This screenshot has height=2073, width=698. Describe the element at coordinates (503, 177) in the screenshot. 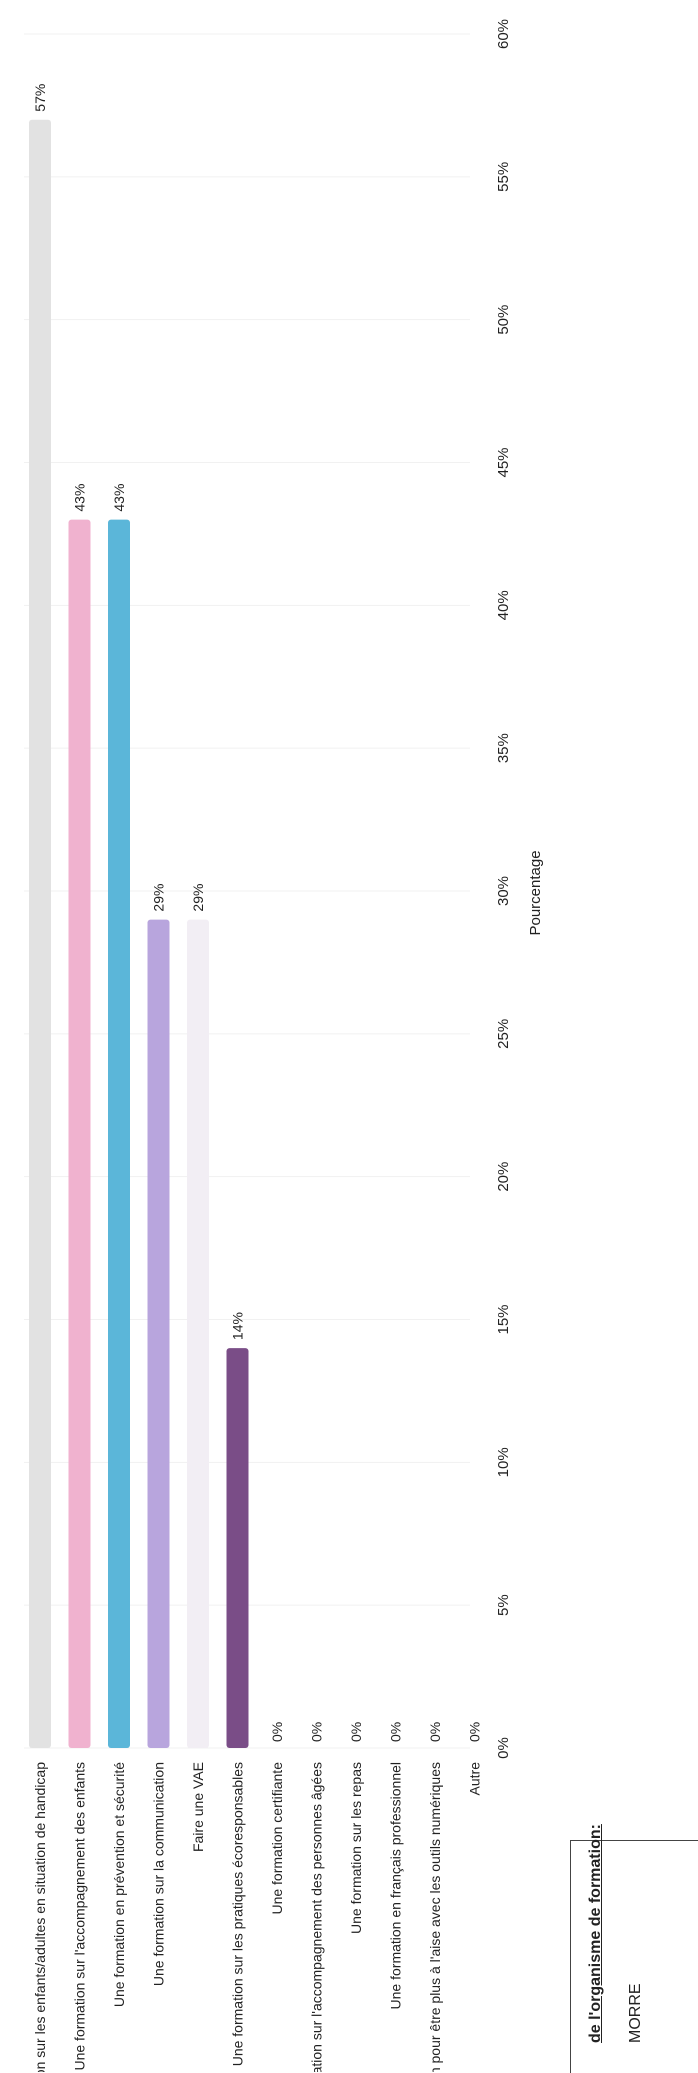

I see `tick-label: 55%` at that location.